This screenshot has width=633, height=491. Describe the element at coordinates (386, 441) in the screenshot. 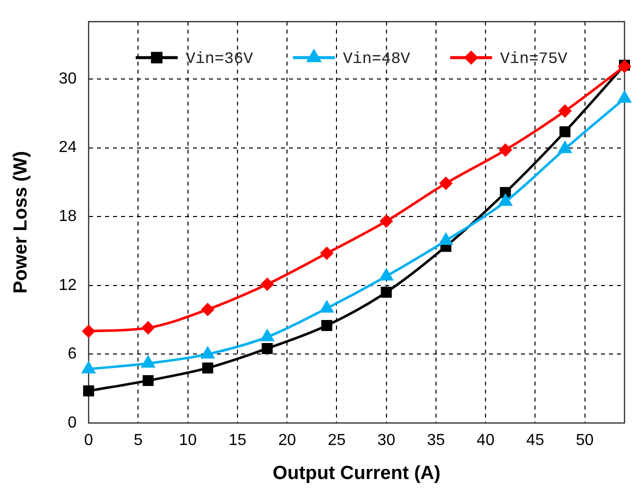

I see `x-tick-label: 30` at that location.